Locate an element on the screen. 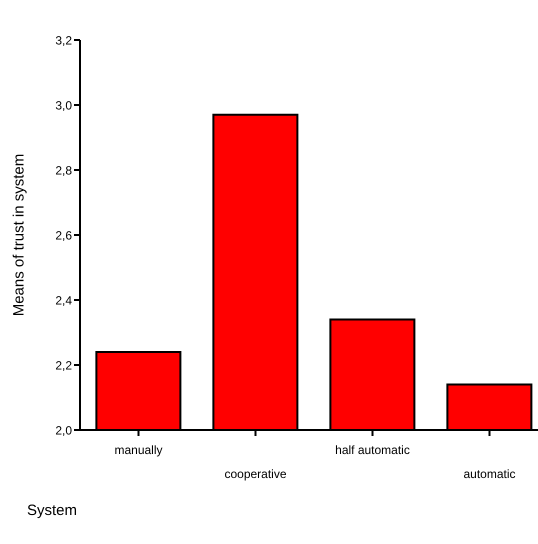 The image size is (538, 544). x-axis-title: System is located at coordinates (52, 510).